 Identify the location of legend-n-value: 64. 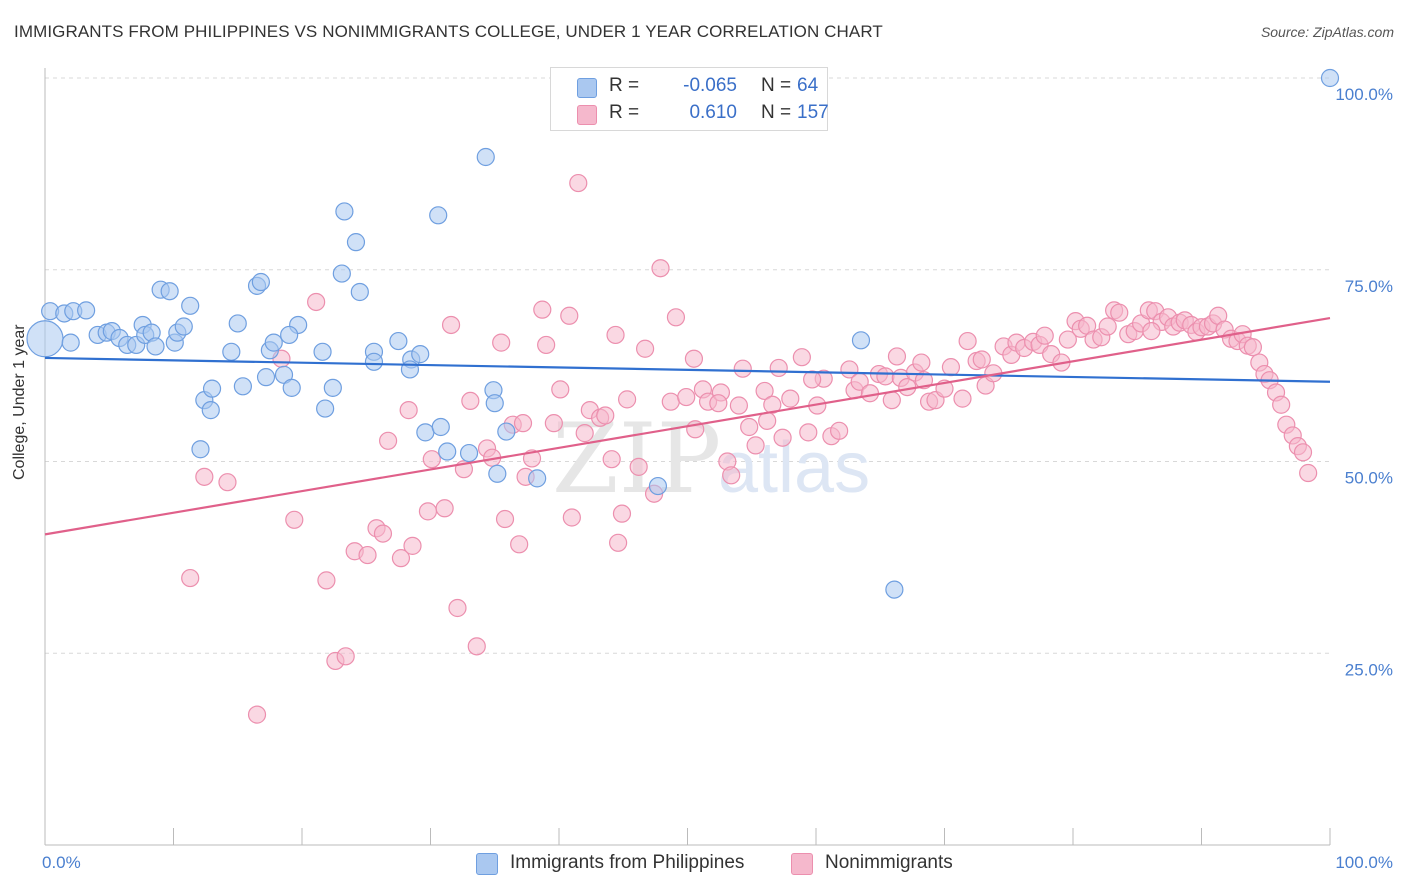
(808, 85).